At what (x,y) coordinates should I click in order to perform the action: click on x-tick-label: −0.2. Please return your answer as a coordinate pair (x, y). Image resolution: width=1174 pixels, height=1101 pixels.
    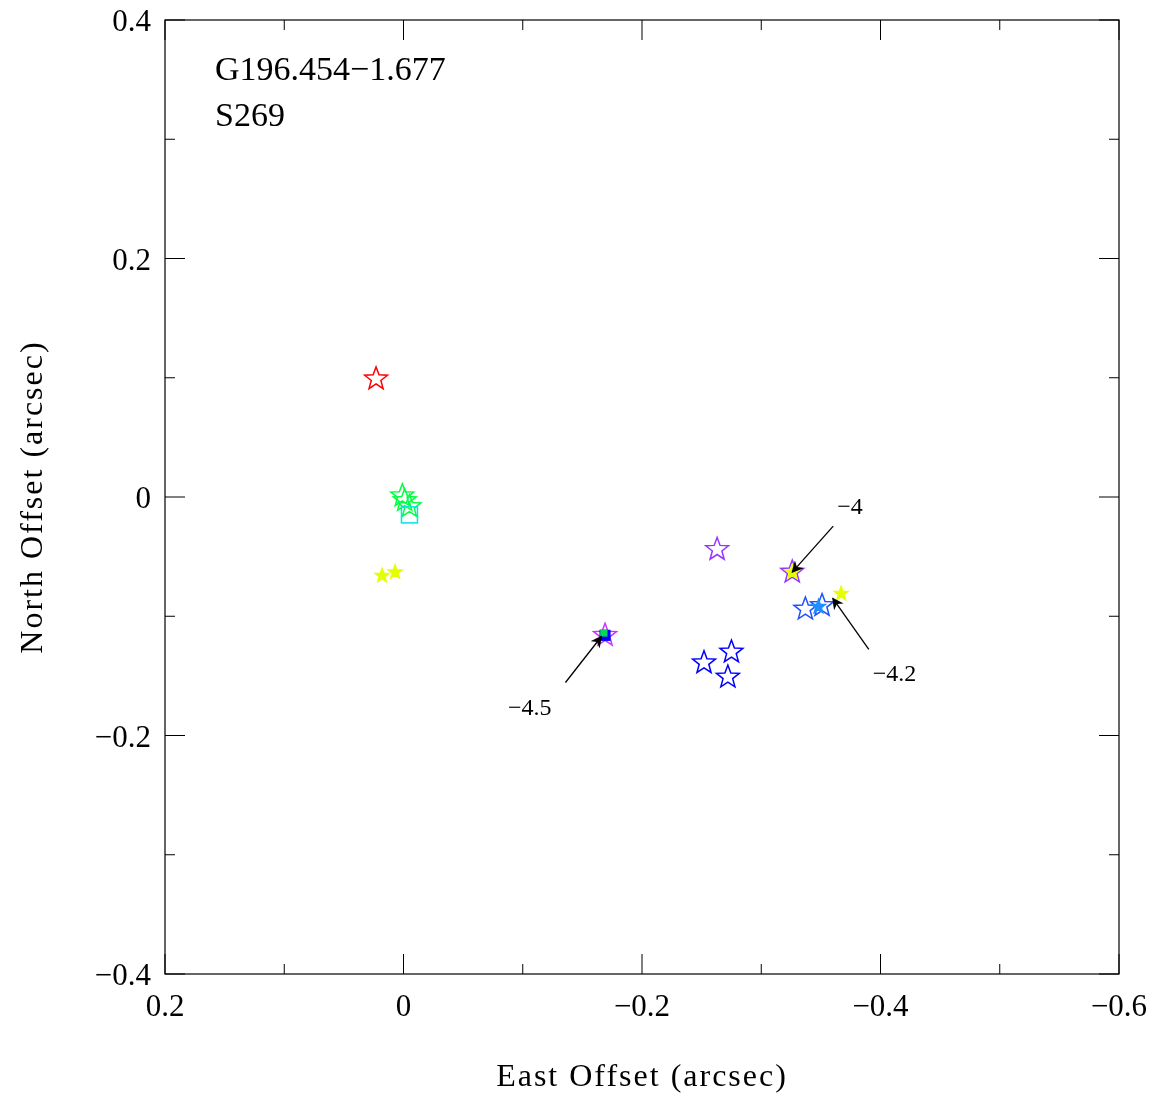
    Looking at the image, I should click on (642, 1005).